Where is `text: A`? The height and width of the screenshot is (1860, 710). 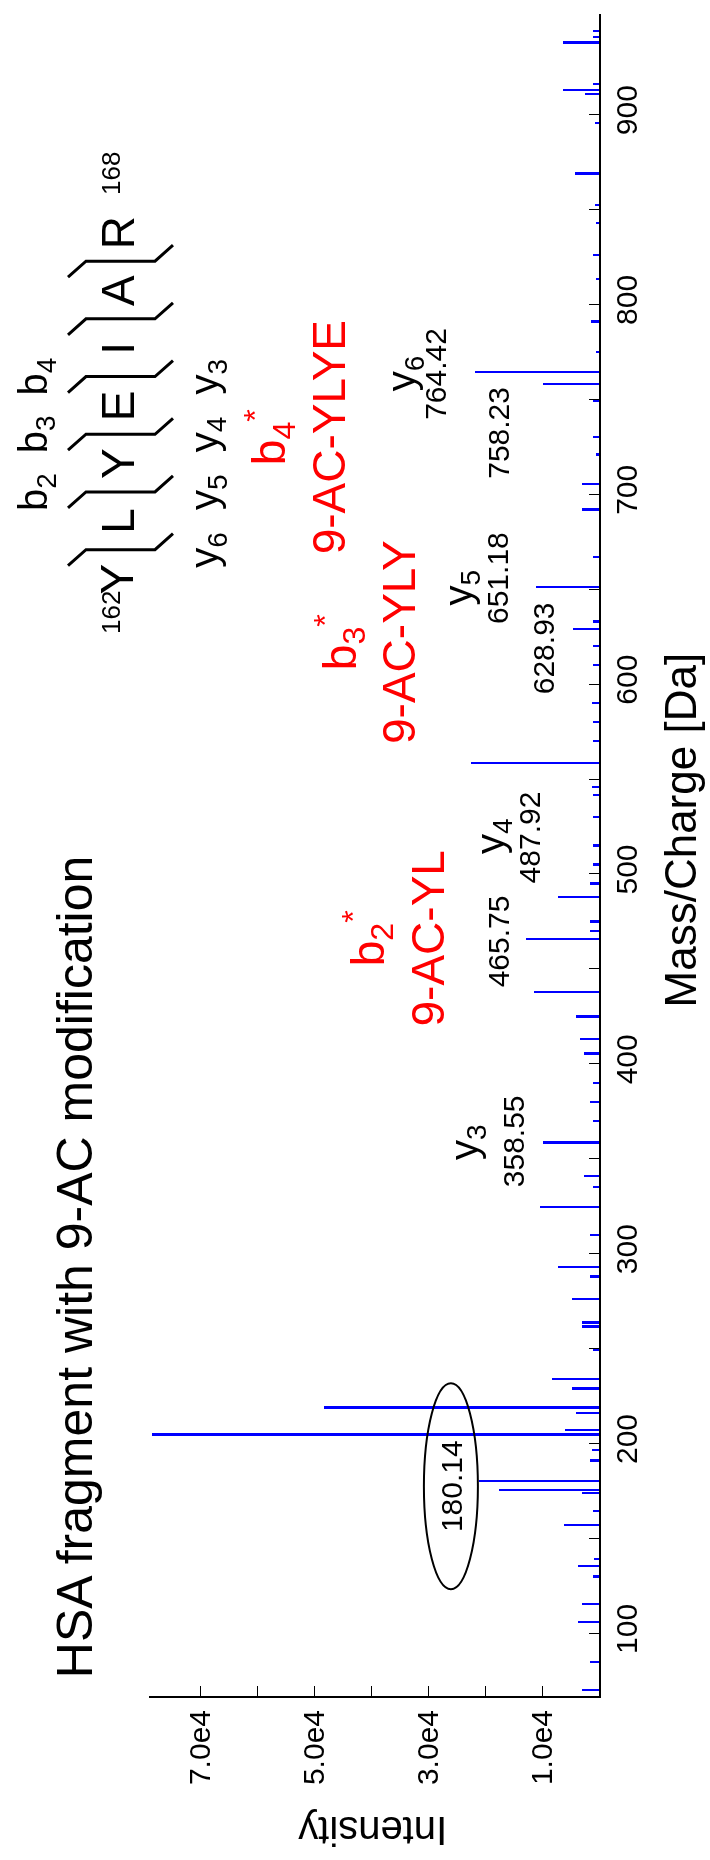 text: A is located at coordinates (117, 290).